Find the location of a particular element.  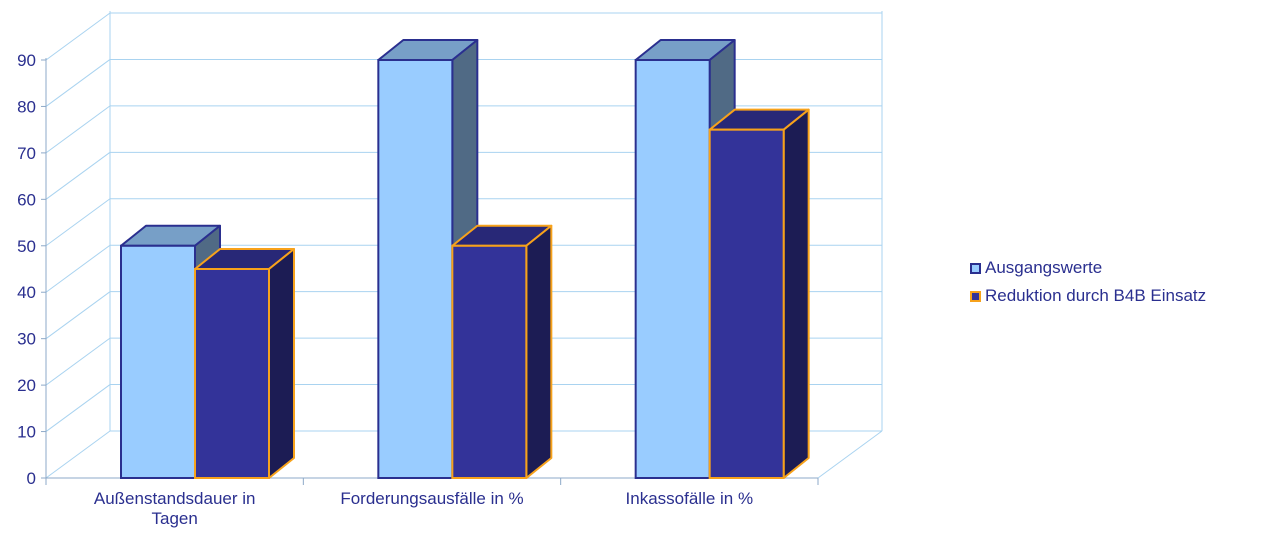

y-tick-label: 60 is located at coordinates (26, 199).